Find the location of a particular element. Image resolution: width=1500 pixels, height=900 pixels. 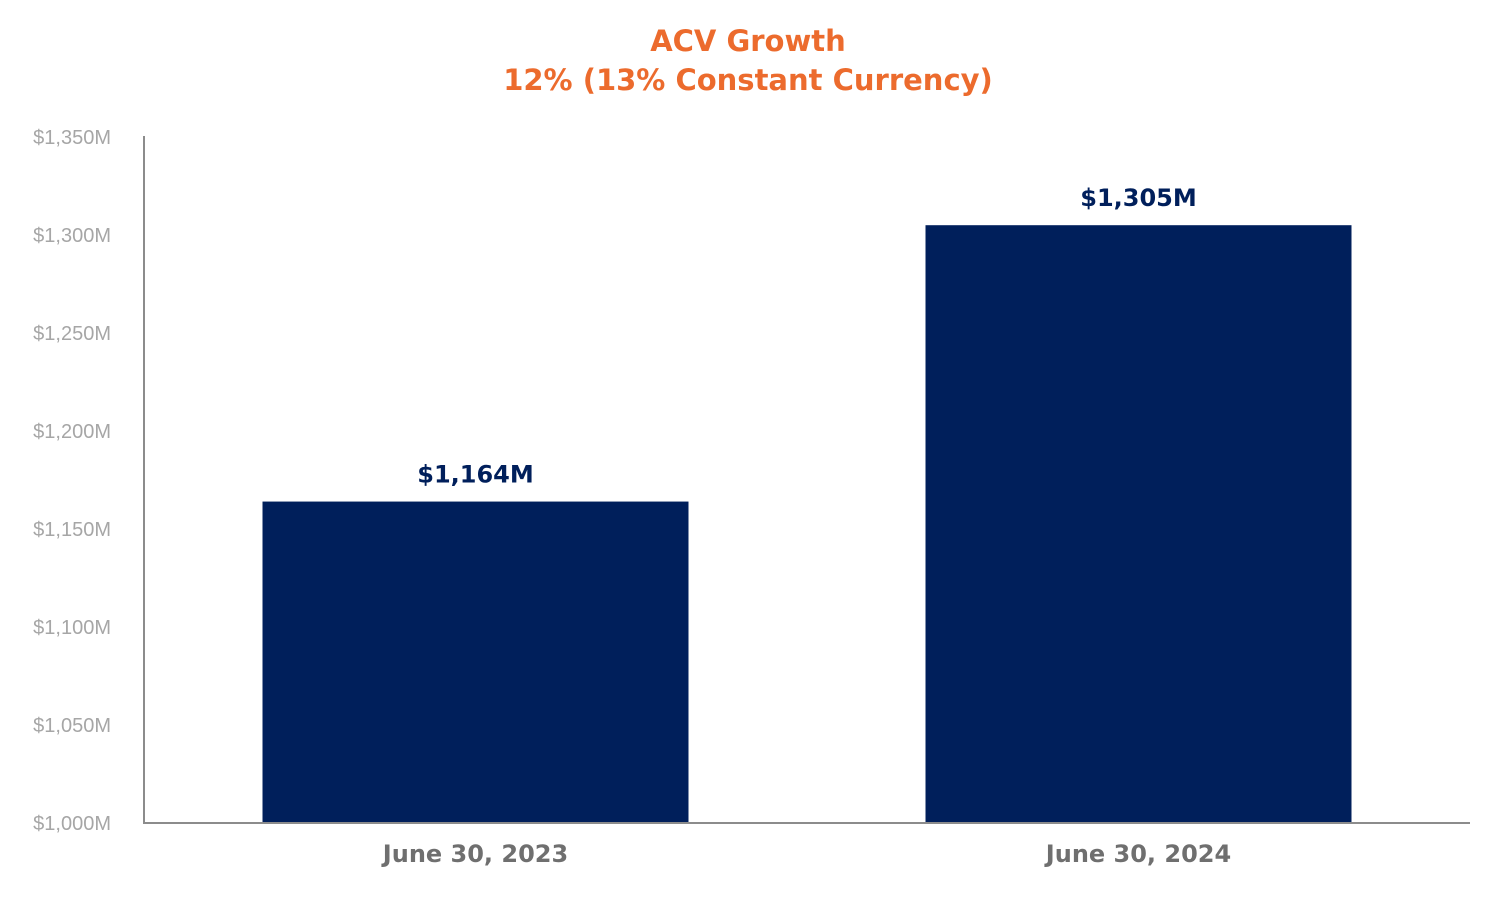

chart-subtitle: 12% (13% Constant Currency) is located at coordinates (748, 80).